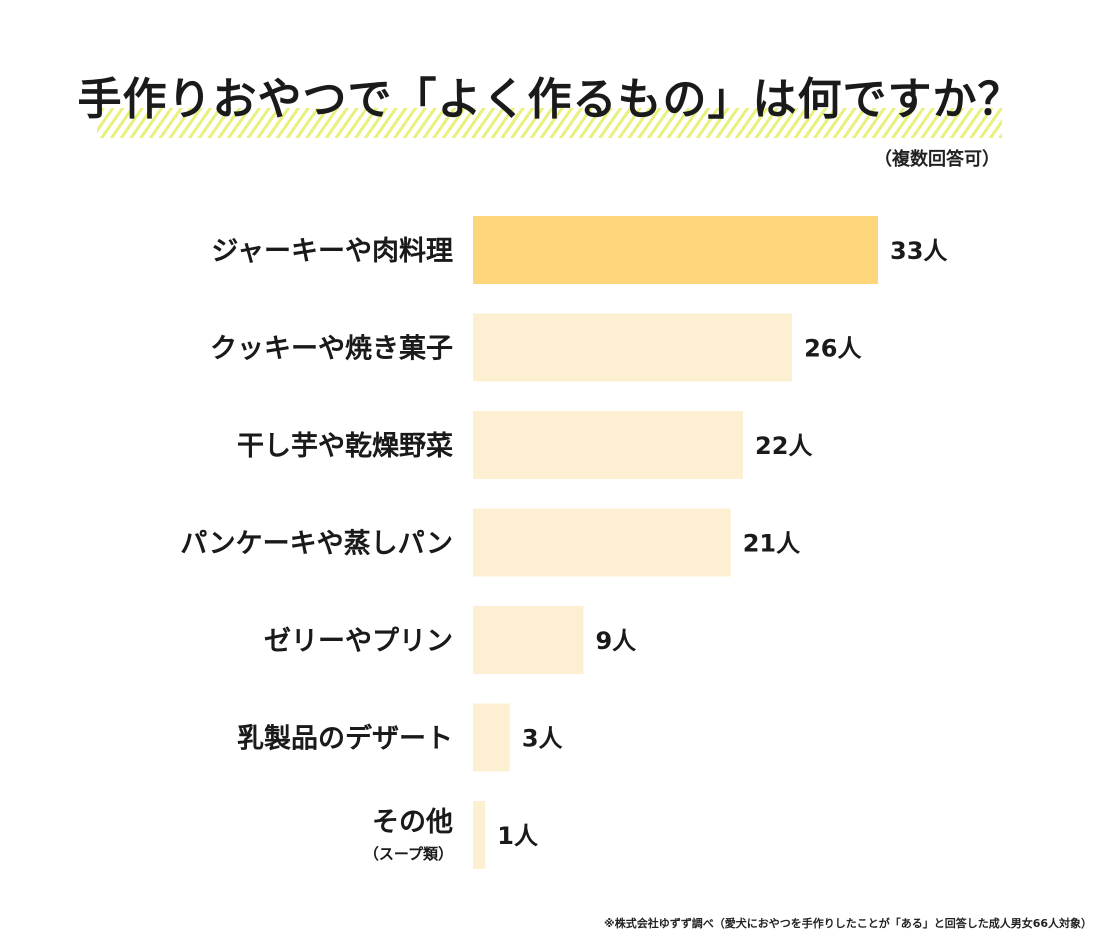 This screenshot has height=939, width=1100. I want to click on chart-subtitle: （複数回答可）, so click(937, 159).